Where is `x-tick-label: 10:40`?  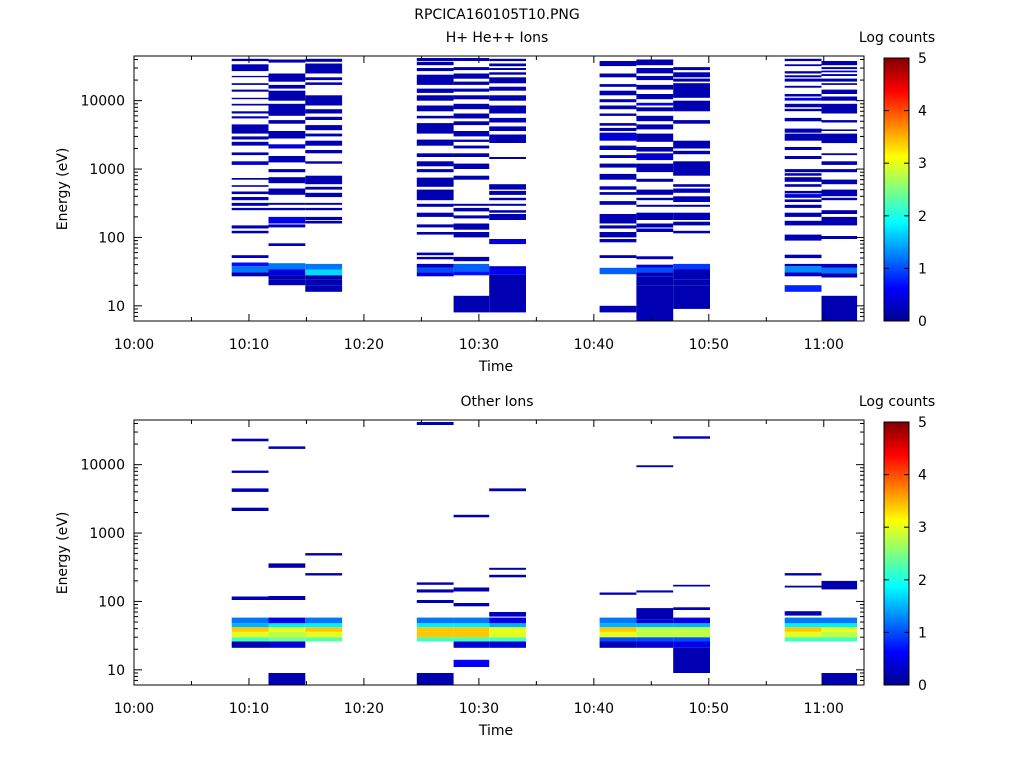 x-tick-label: 10:40 is located at coordinates (594, 709).